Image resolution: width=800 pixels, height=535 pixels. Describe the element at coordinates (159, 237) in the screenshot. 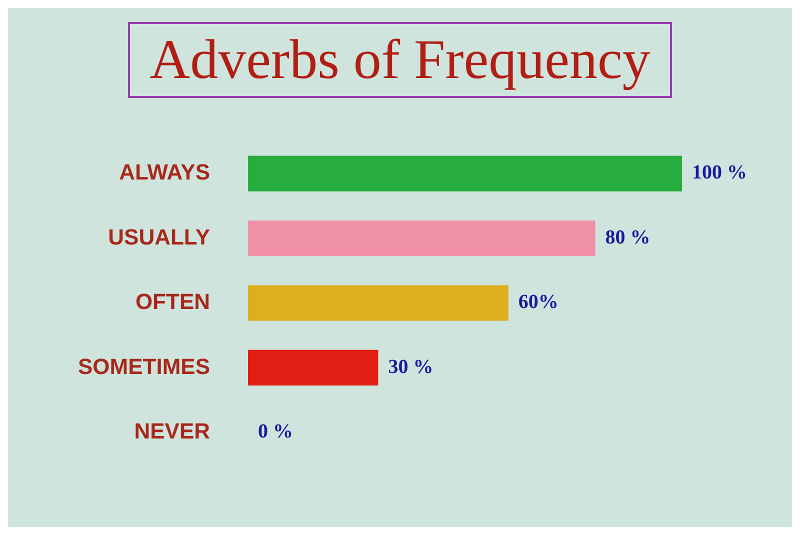

I see `y-tick-label: USUALLY` at that location.